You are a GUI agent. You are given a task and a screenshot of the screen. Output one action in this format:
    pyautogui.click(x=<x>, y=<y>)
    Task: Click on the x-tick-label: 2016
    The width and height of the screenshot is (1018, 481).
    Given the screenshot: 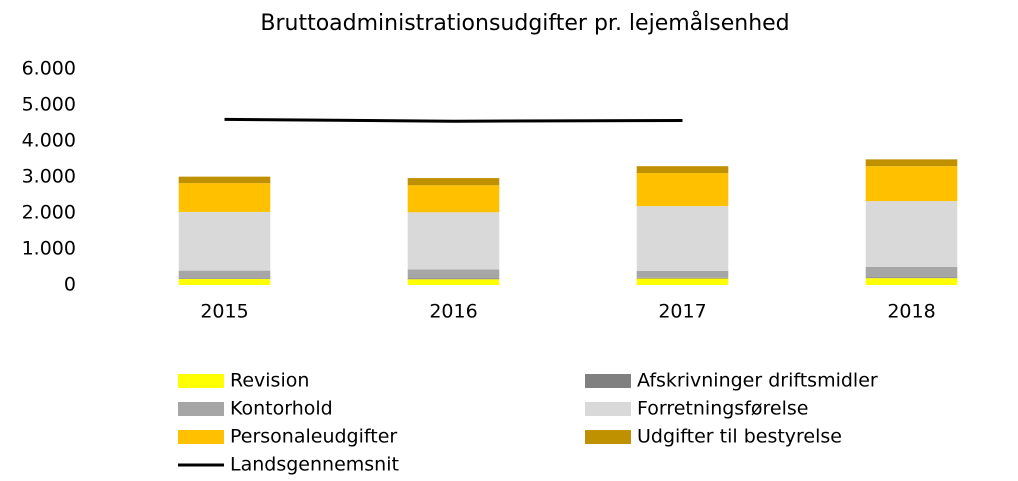 What is the action you would take?
    pyautogui.click(x=453, y=312)
    